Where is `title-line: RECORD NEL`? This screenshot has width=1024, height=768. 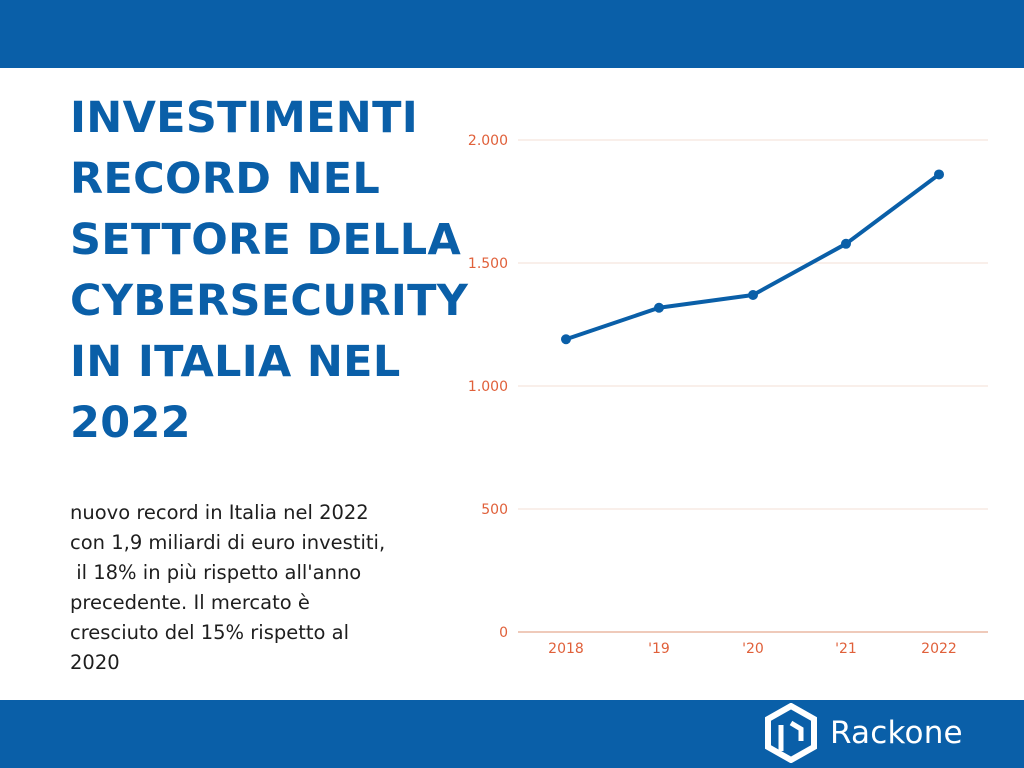 title-line: RECORD NEL is located at coordinates (225, 179).